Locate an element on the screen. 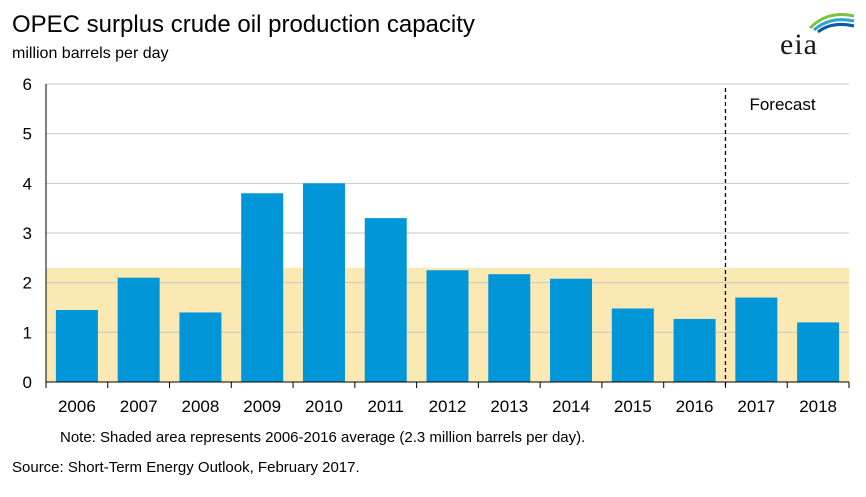  y-tick-label: 0 is located at coordinates (27, 382).